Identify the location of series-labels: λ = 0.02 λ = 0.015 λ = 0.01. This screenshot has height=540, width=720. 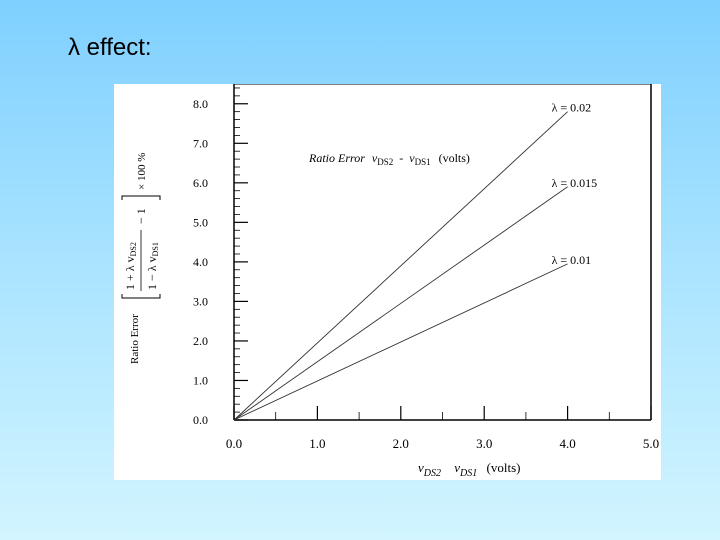
(575, 184).